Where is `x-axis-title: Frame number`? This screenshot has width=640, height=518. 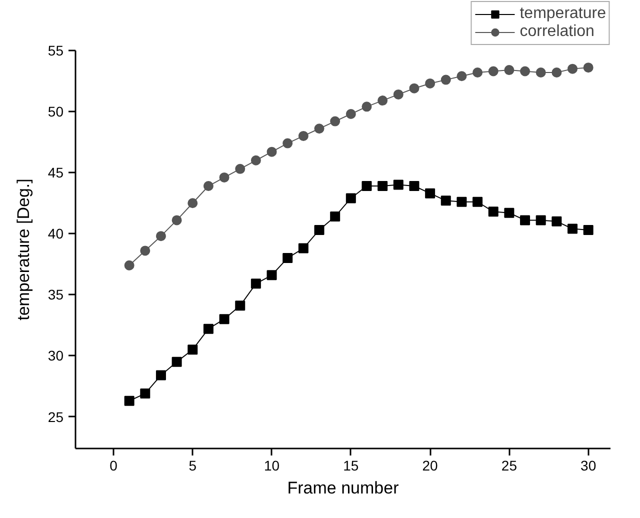 x-axis-title: Frame number is located at coordinates (343, 488).